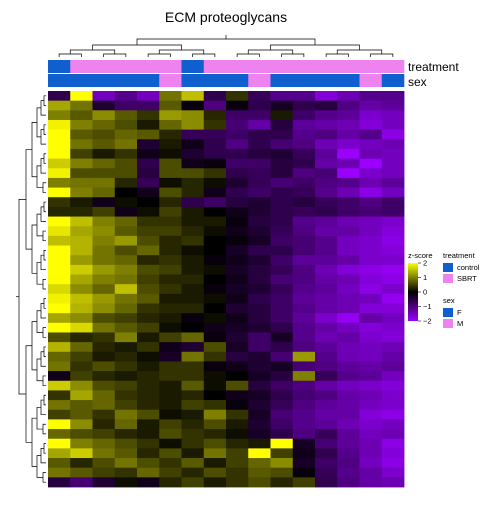 Image resolution: width=500 pixels, height=505 pixels. Describe the element at coordinates (126, 66) in the screenshot. I see `annotation-cell-treatment` at that location.